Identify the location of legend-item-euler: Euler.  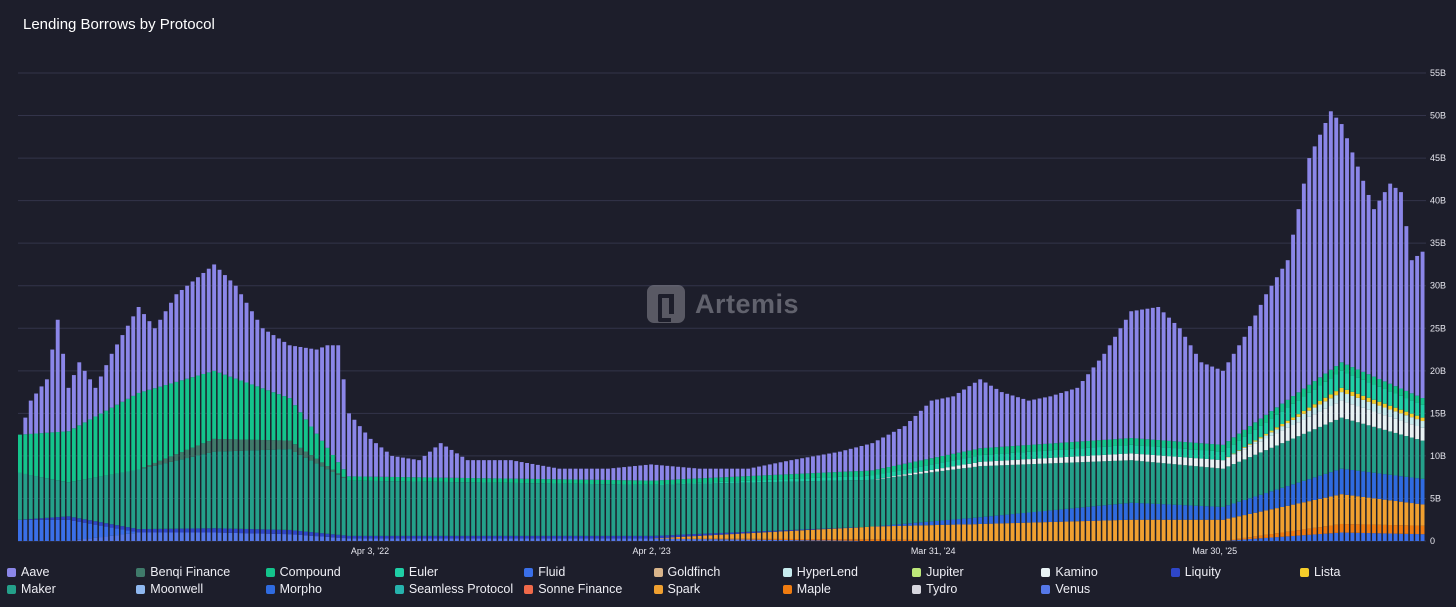
(416, 572).